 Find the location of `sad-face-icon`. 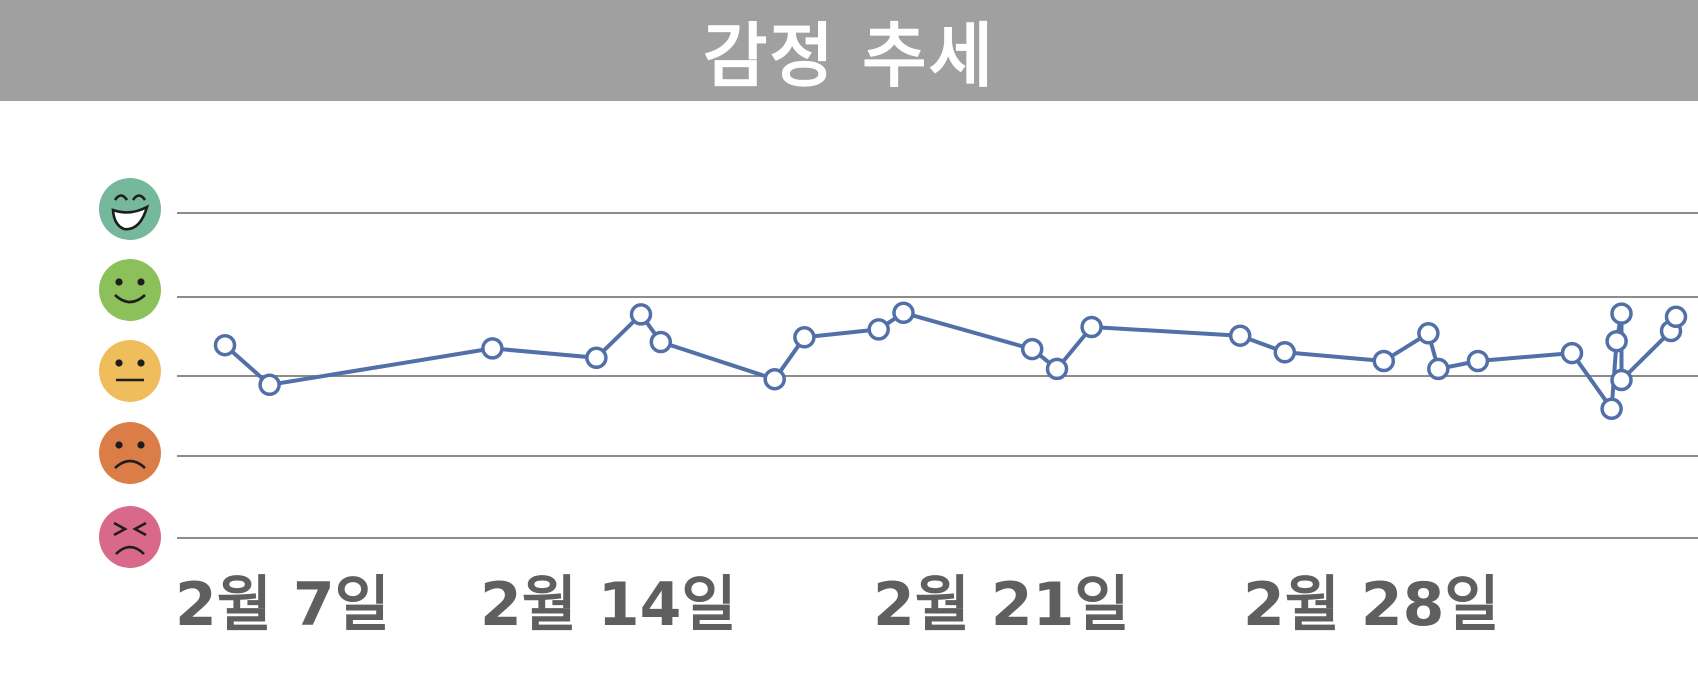

sad-face-icon is located at coordinates (130, 453).